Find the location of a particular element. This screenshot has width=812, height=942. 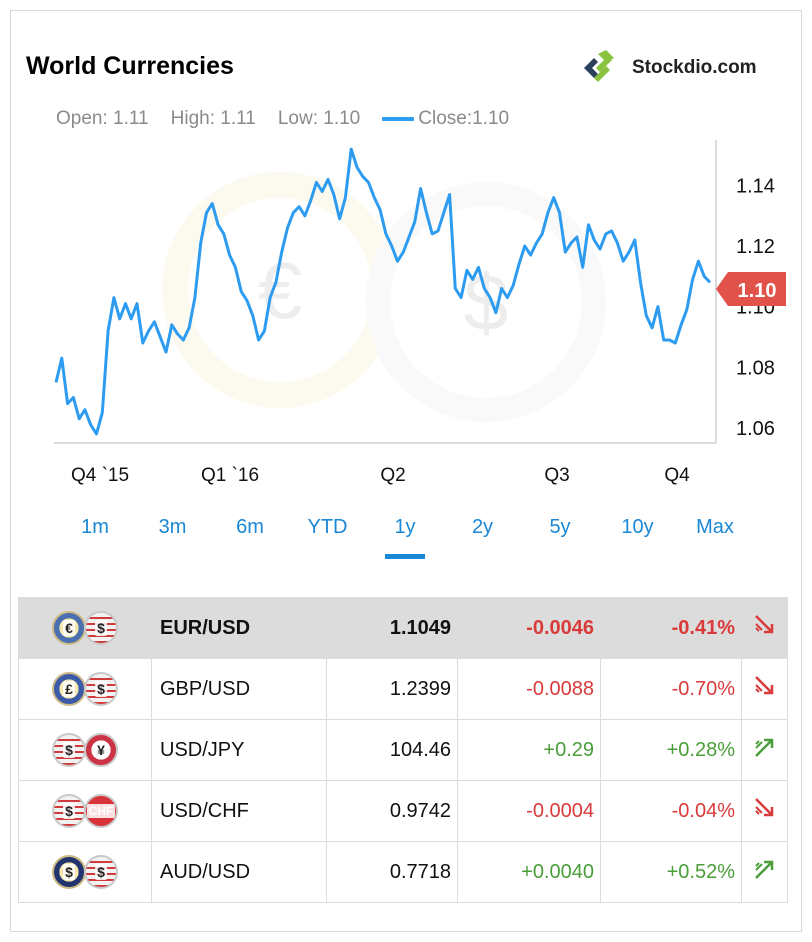

pair-symbol: GBP/USD is located at coordinates (239, 689).